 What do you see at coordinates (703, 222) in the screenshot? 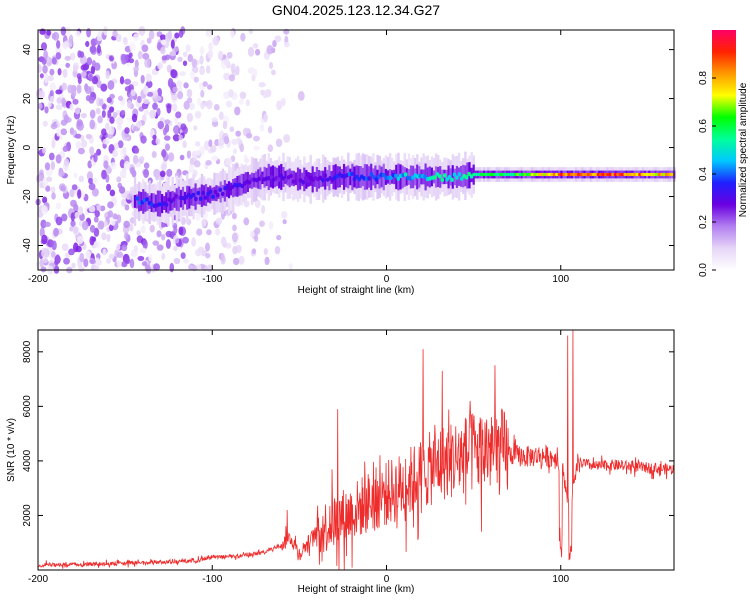
I see `colorbar-tick-label: 0.2` at bounding box center [703, 222].